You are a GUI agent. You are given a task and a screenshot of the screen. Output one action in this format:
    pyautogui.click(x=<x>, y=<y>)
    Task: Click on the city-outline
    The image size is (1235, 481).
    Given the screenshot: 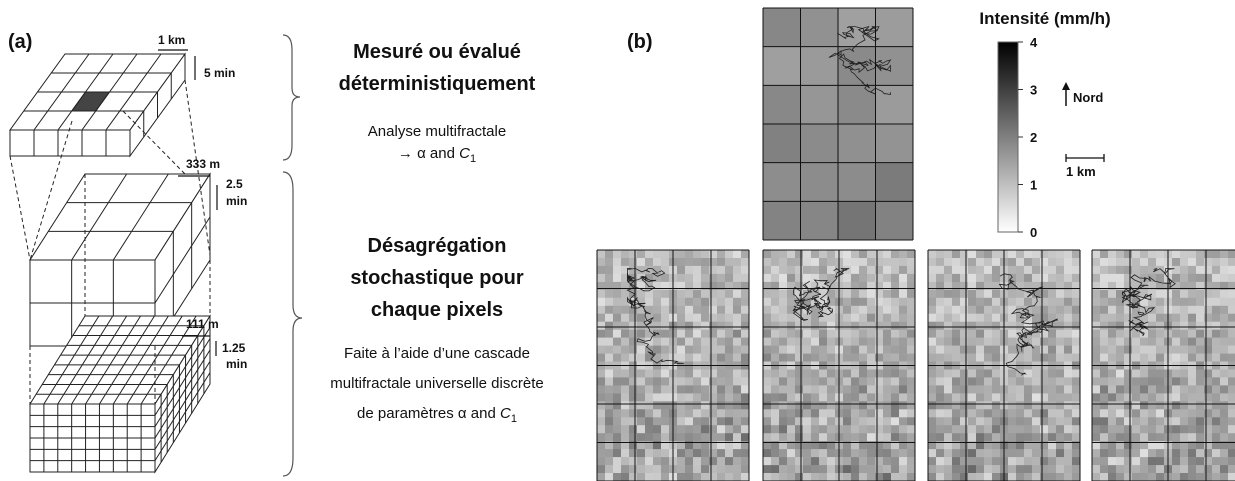 What is the action you would take?
    pyautogui.click(x=655, y=316)
    